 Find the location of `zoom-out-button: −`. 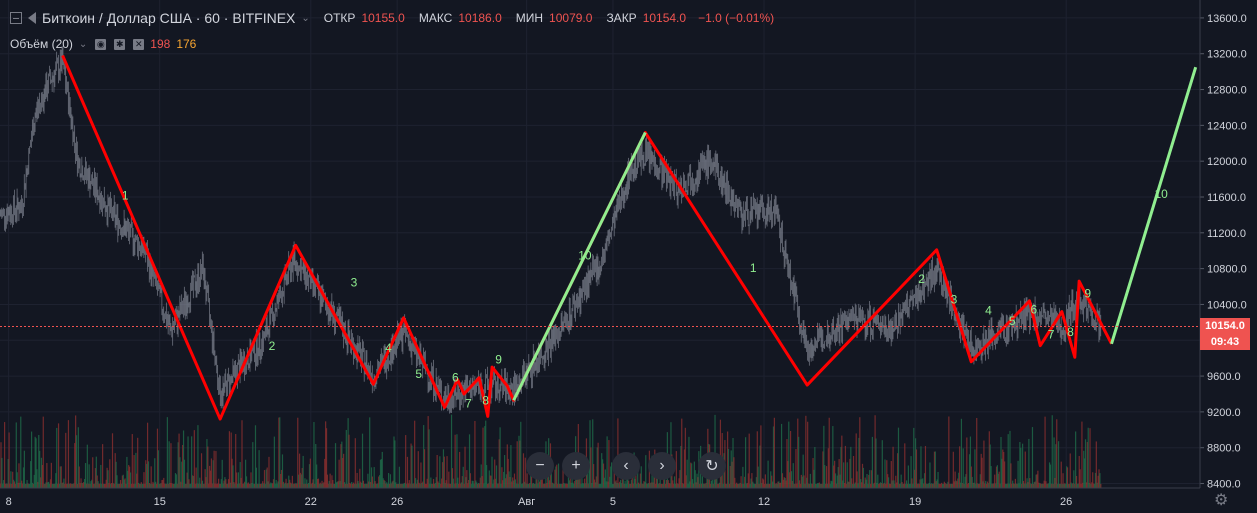

zoom-out-button: − is located at coordinates (540, 466).